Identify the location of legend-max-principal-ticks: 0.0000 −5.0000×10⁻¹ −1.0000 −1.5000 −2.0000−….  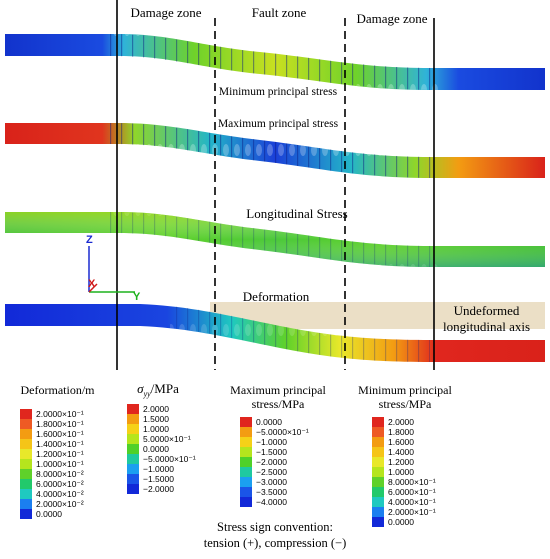
(282, 462).